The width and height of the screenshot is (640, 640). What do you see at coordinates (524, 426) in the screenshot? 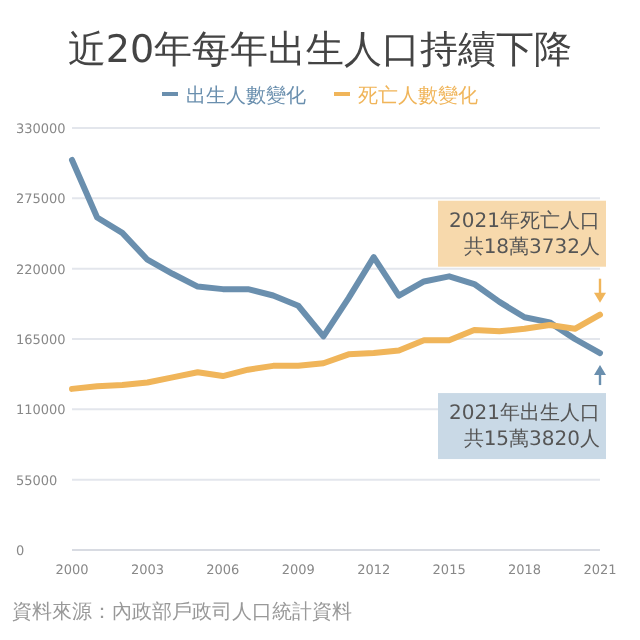
I see `annotation: 2021年出生人口共15萬3820人` at bounding box center [524, 426].